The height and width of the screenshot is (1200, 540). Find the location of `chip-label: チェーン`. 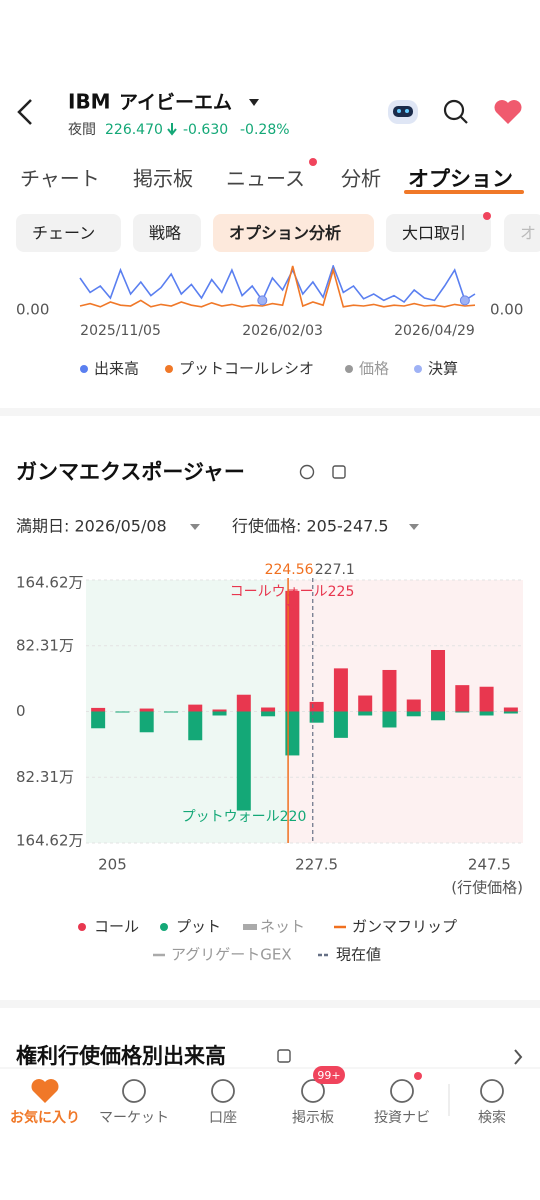

chip-label: チェーン is located at coordinates (63, 233).